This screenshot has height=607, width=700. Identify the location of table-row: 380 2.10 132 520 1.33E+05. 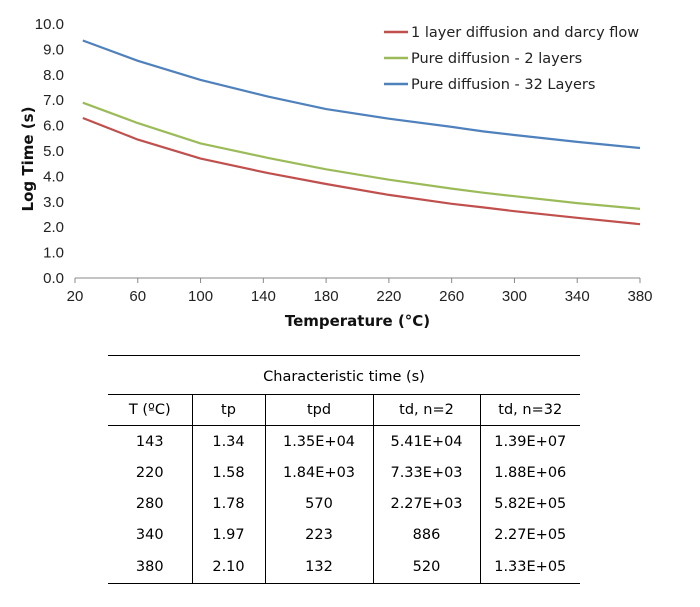
(344, 567).